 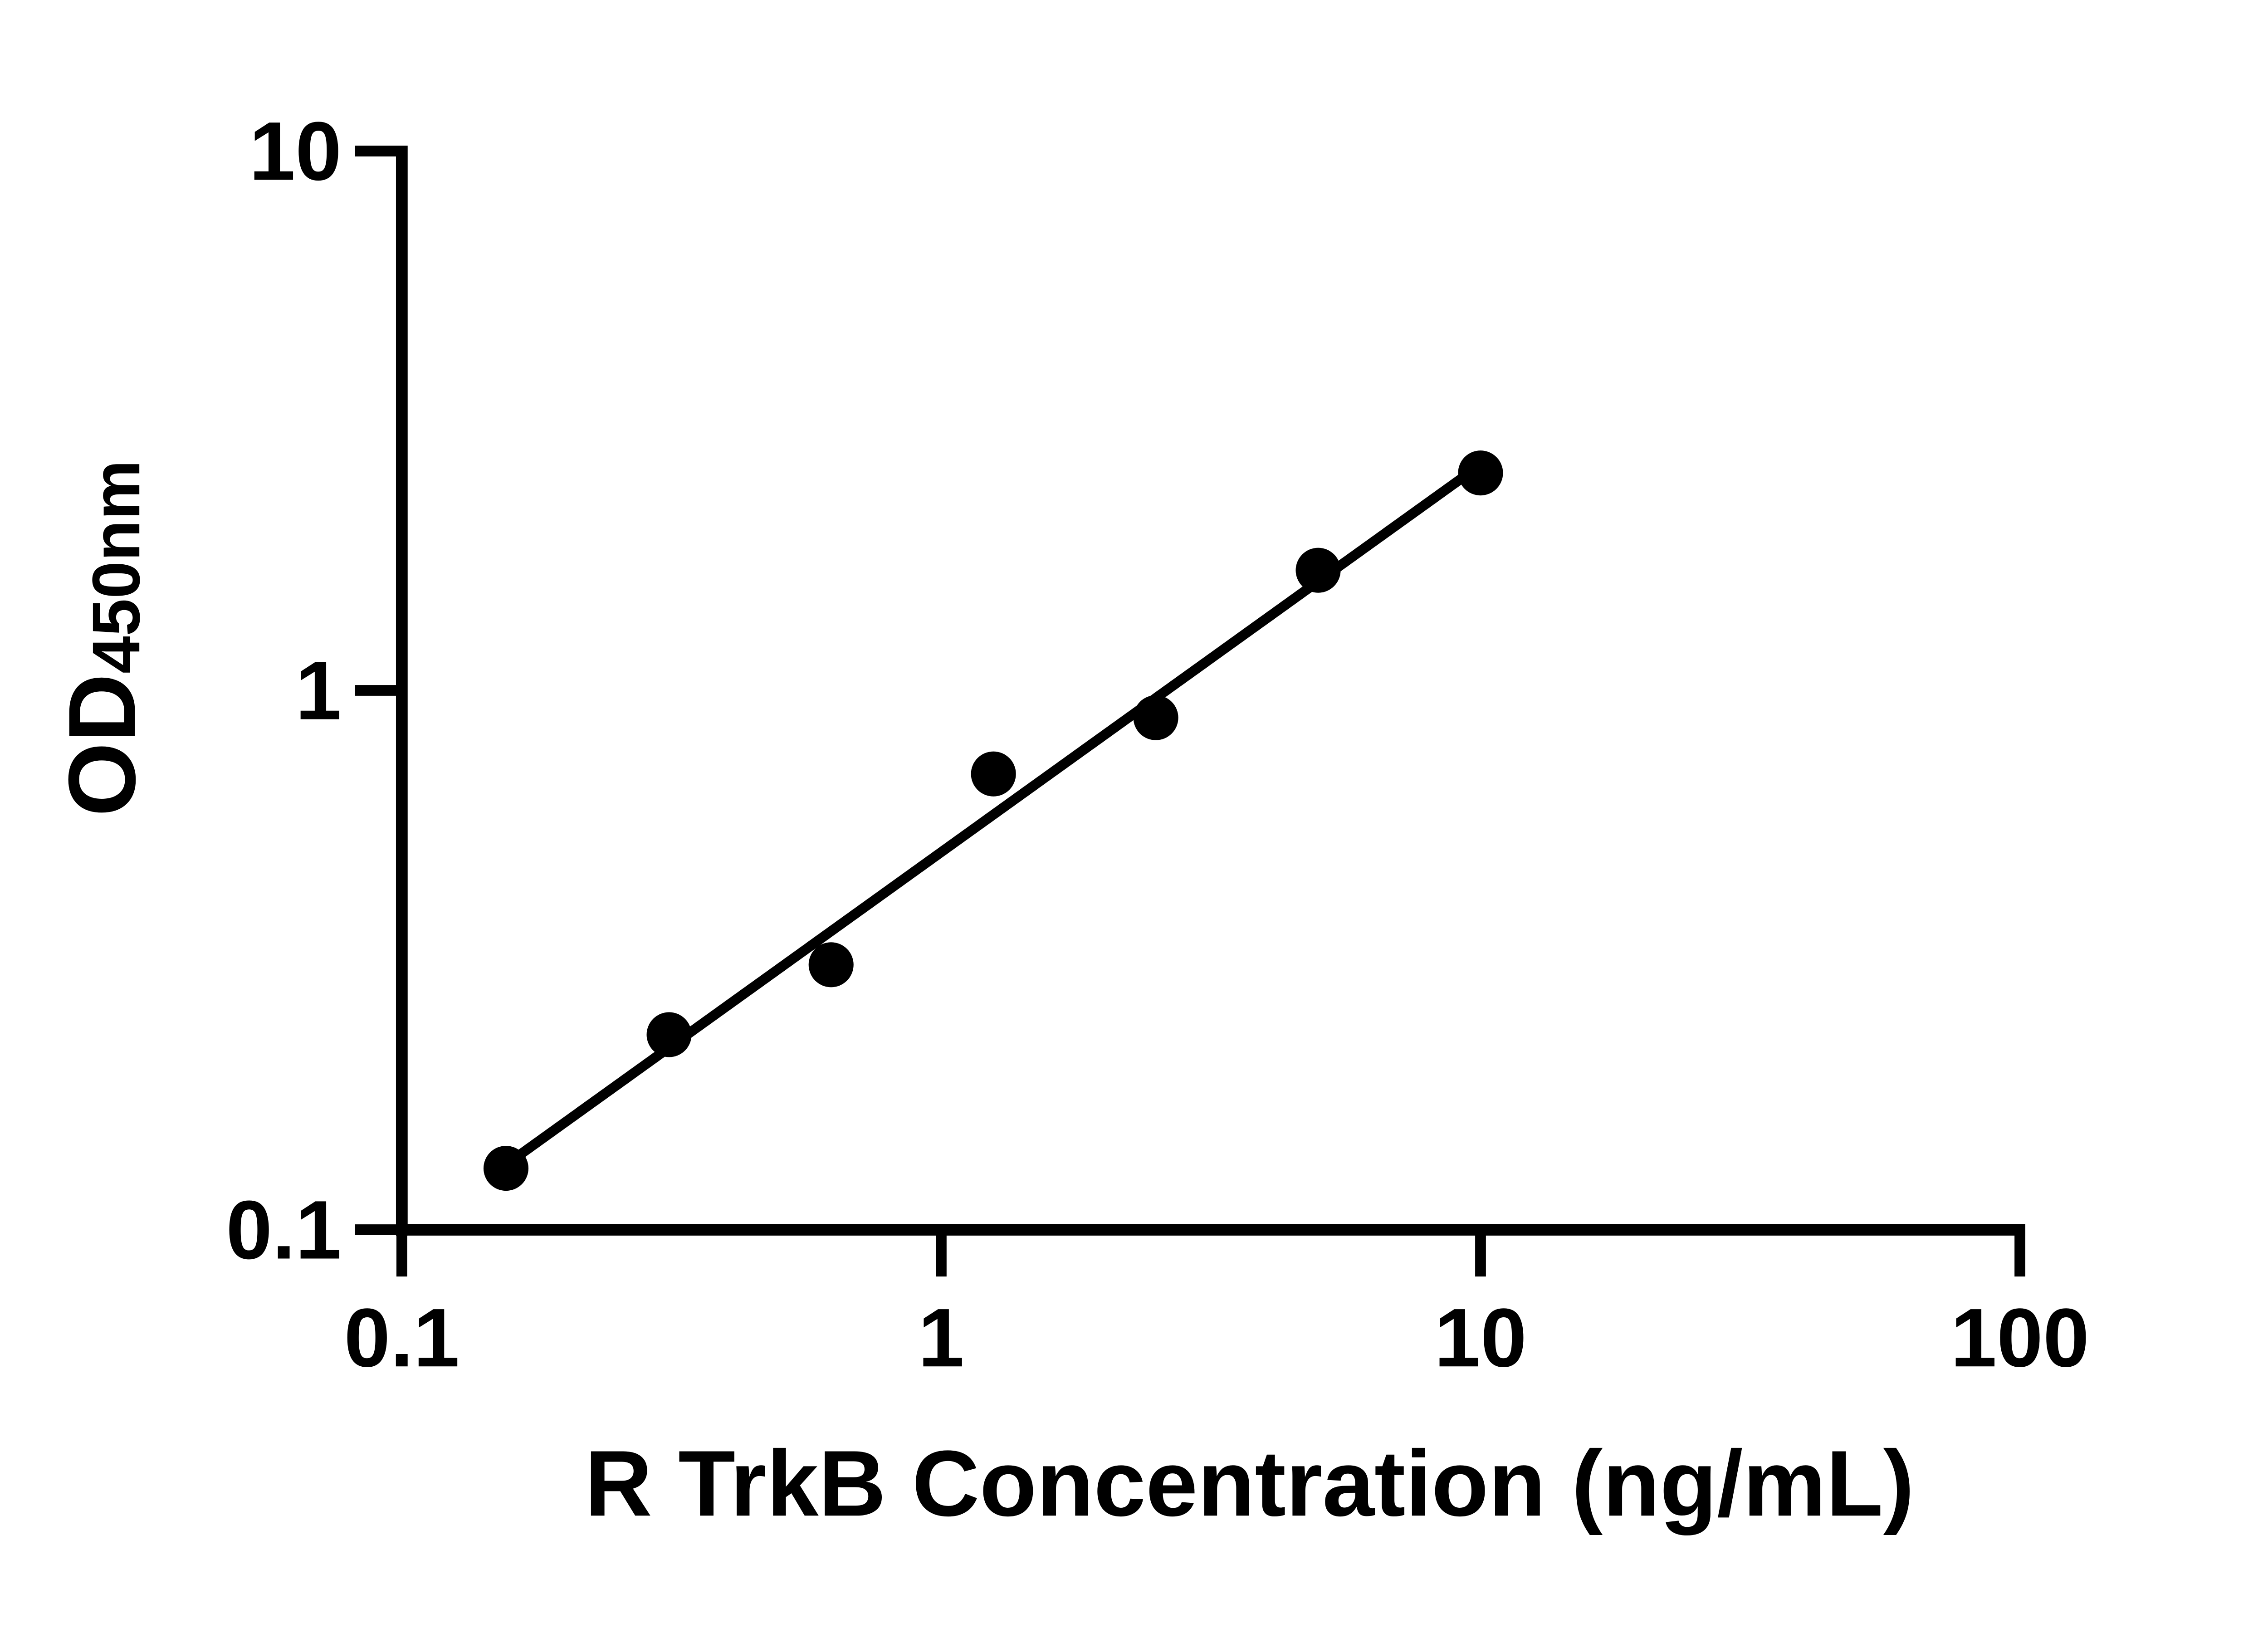 I want to click on y-tick-label-10: 10, so click(x=296, y=150).